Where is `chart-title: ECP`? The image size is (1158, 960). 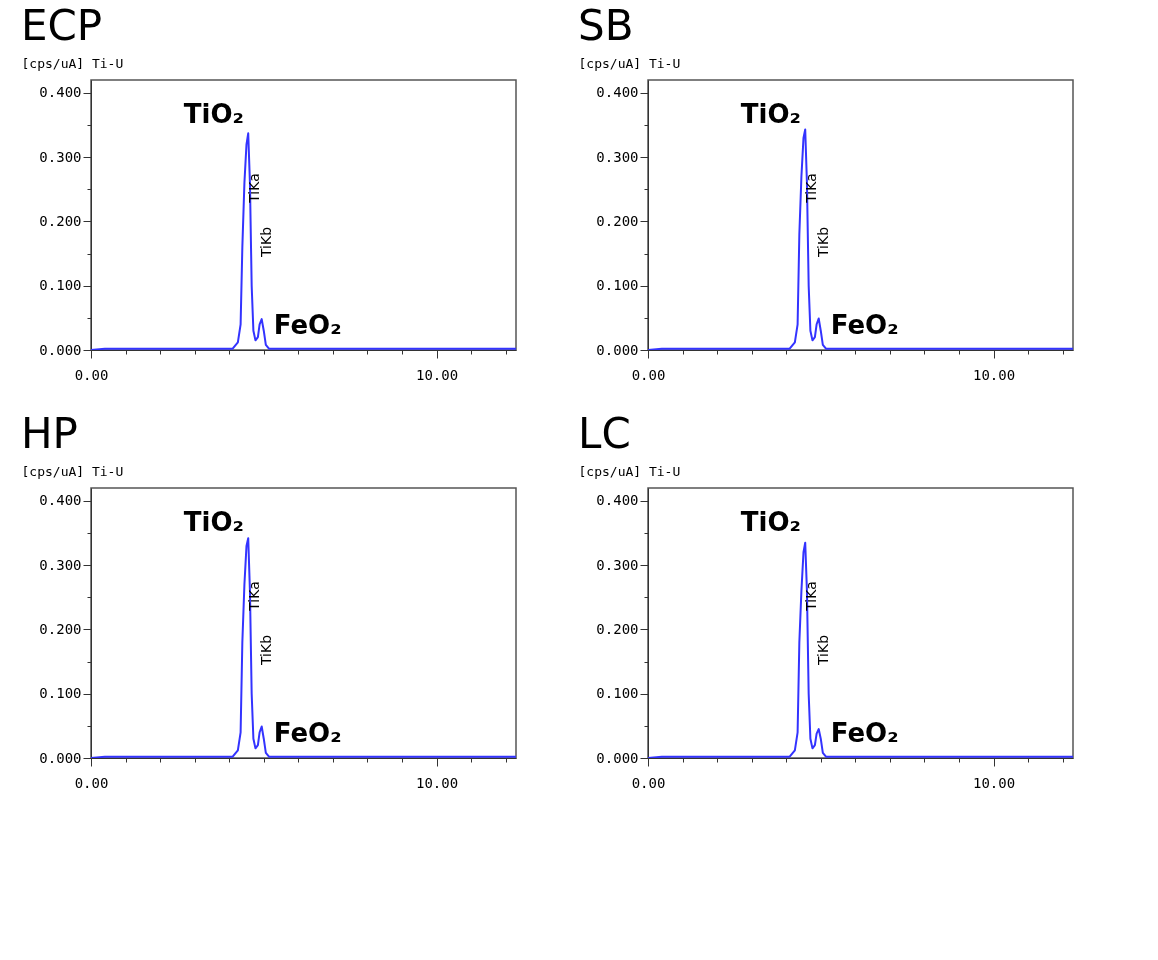
chart-title: ECP is located at coordinates (62, 25).